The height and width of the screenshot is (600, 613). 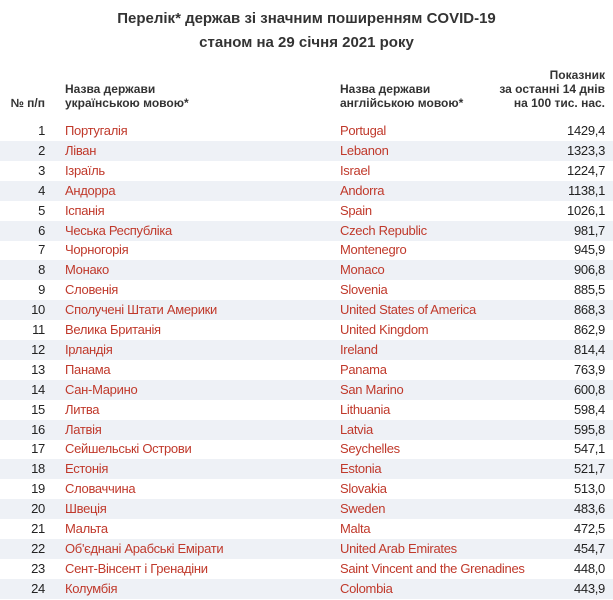 I want to click on table-row: 9 Словенія Slovenia 885,5, so click(x=306, y=290).